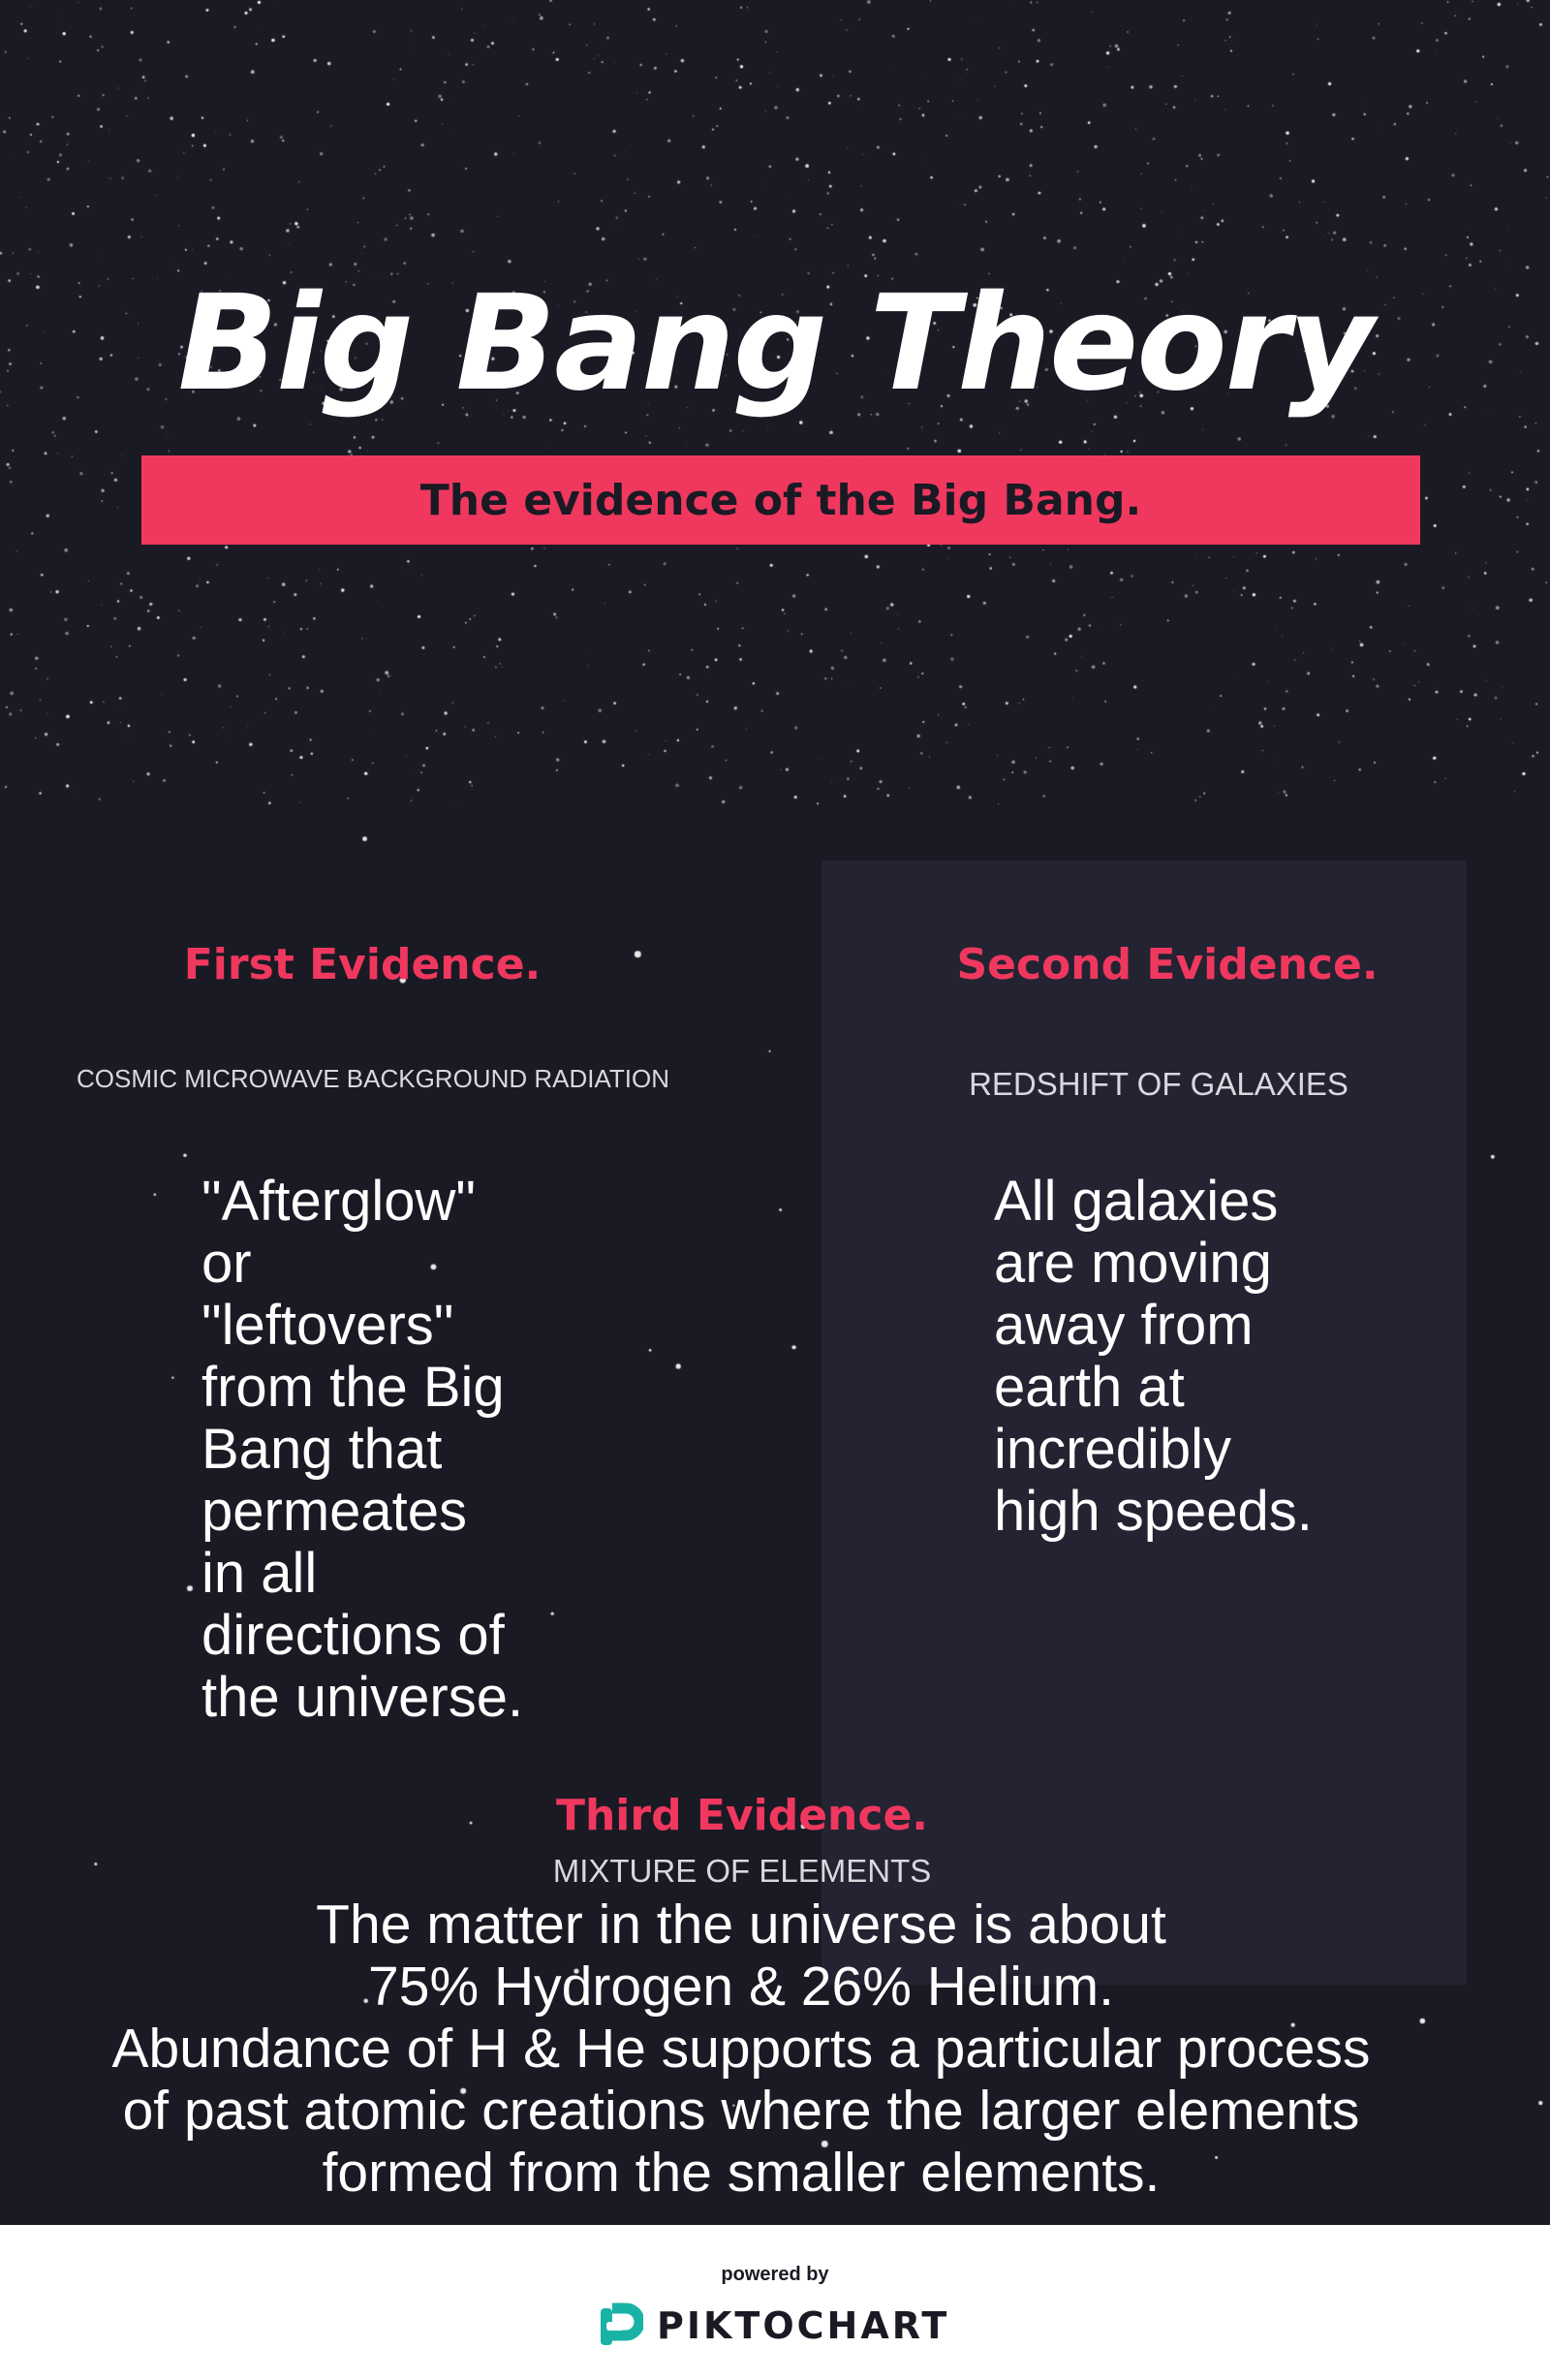 This screenshot has height=2380, width=1550. I want to click on evidence-body-line: earth at, so click(1089, 1387).